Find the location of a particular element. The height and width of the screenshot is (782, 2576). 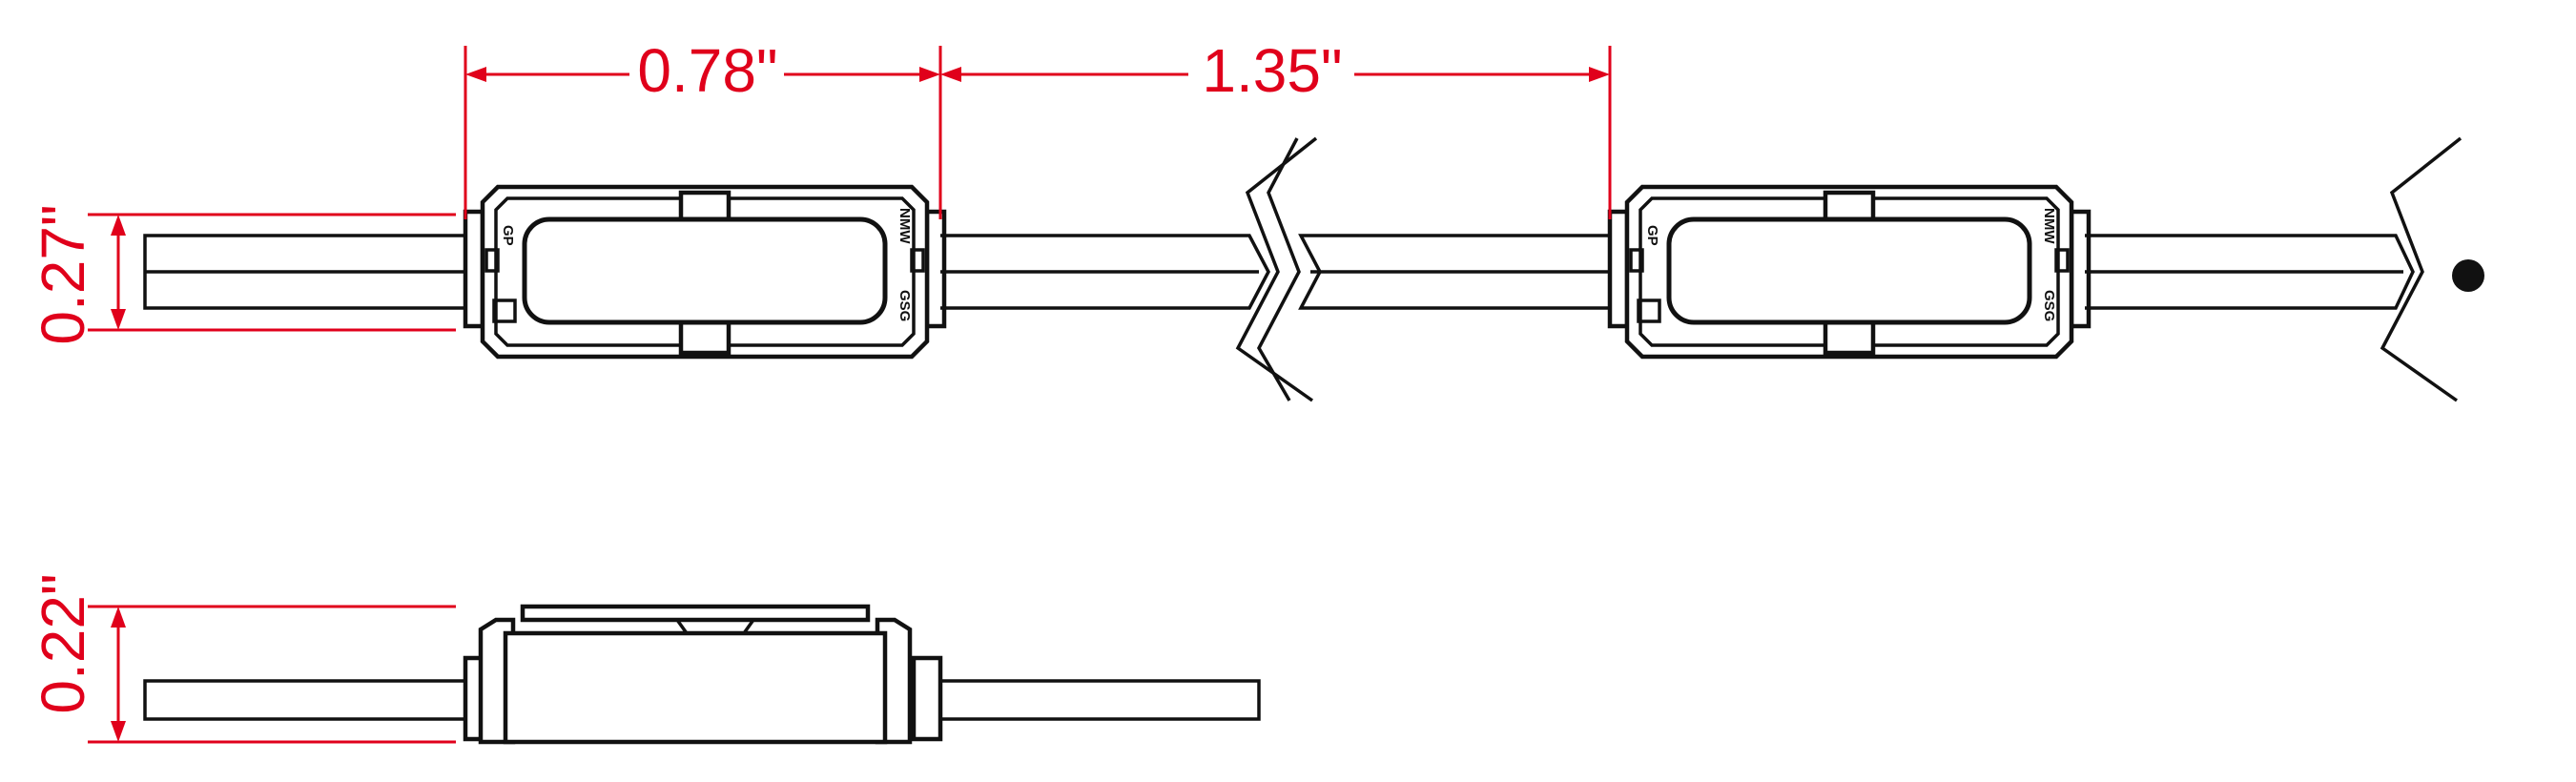

middle-wire-with-break is located at coordinates (1275, 269).